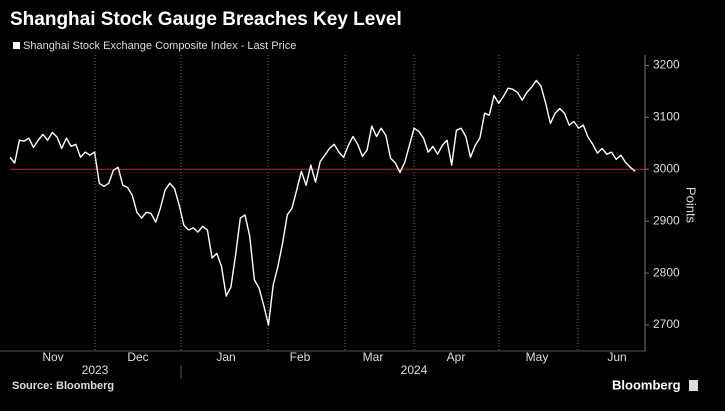  Describe the element at coordinates (373, 357) in the screenshot. I see `x-tick-label: Mar` at that location.